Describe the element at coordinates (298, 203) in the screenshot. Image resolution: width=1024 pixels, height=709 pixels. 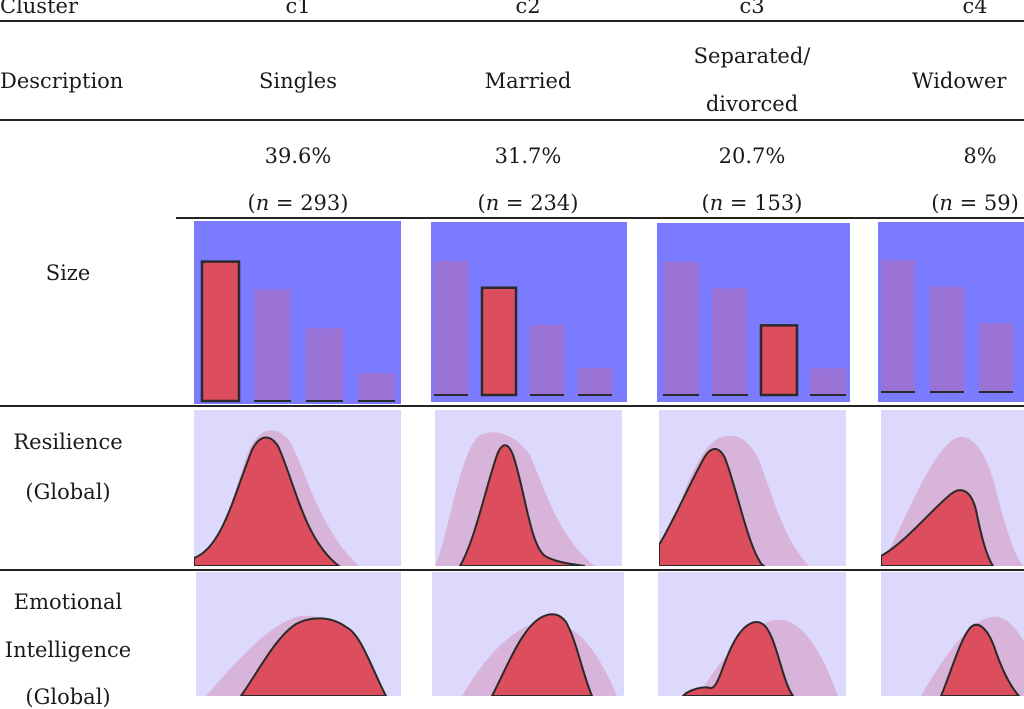
I see `n-count-c1: (n = 293)` at that location.